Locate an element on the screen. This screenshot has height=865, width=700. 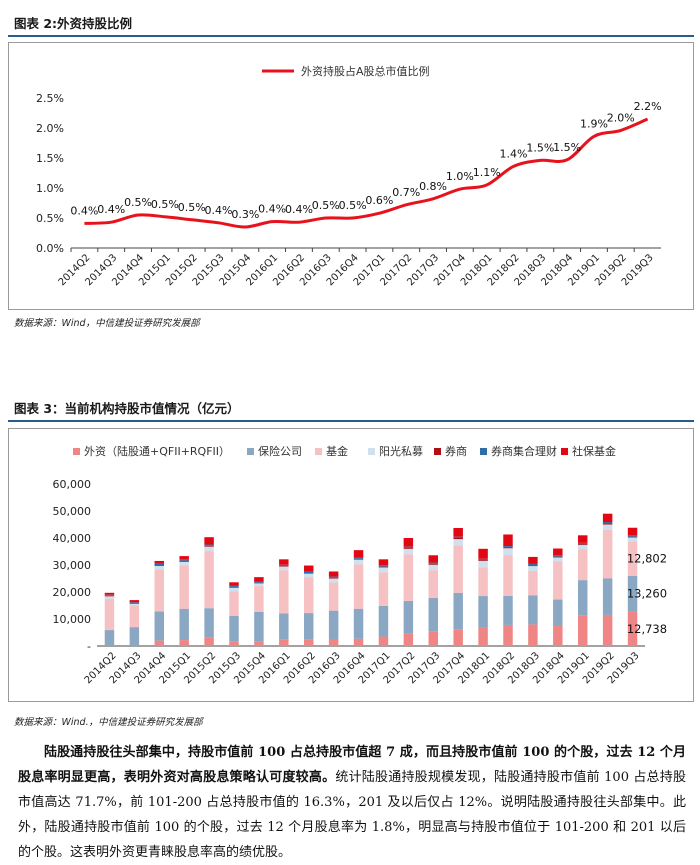
fig2-data-label: 0.6% is located at coordinates (379, 200).